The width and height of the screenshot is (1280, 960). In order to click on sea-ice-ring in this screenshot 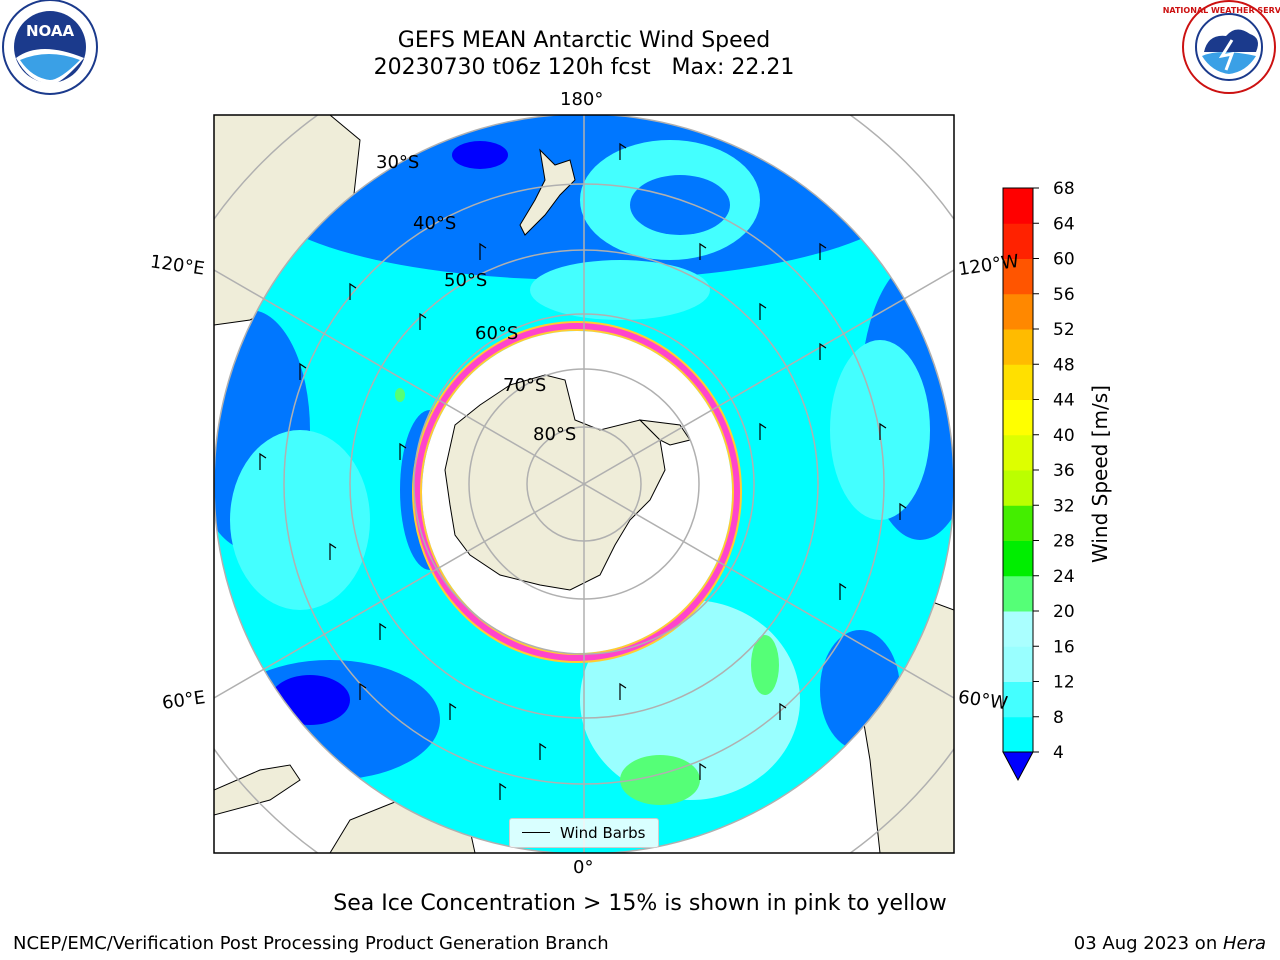, I will do `click(577, 492)`.